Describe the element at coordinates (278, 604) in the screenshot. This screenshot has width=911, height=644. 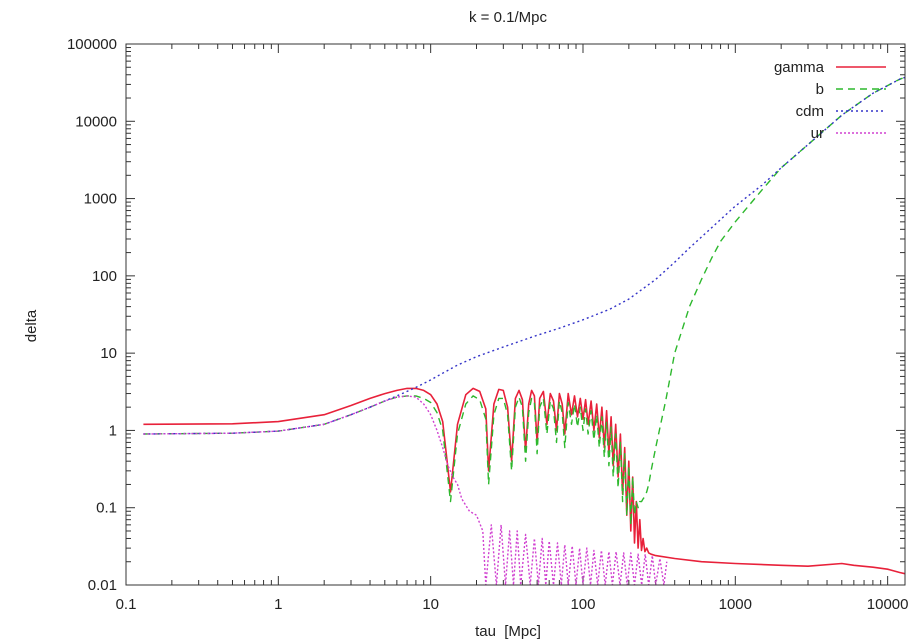
I see `x-tick-label: 1` at that location.